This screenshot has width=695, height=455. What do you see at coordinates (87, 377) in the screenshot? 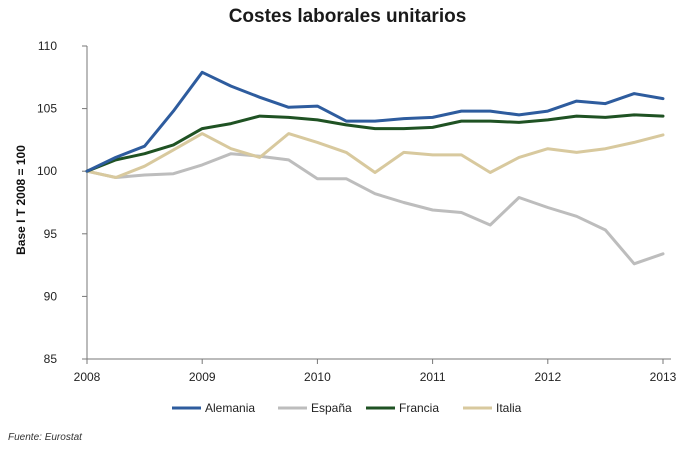
I see `x-tick-label: 2008` at bounding box center [87, 377].